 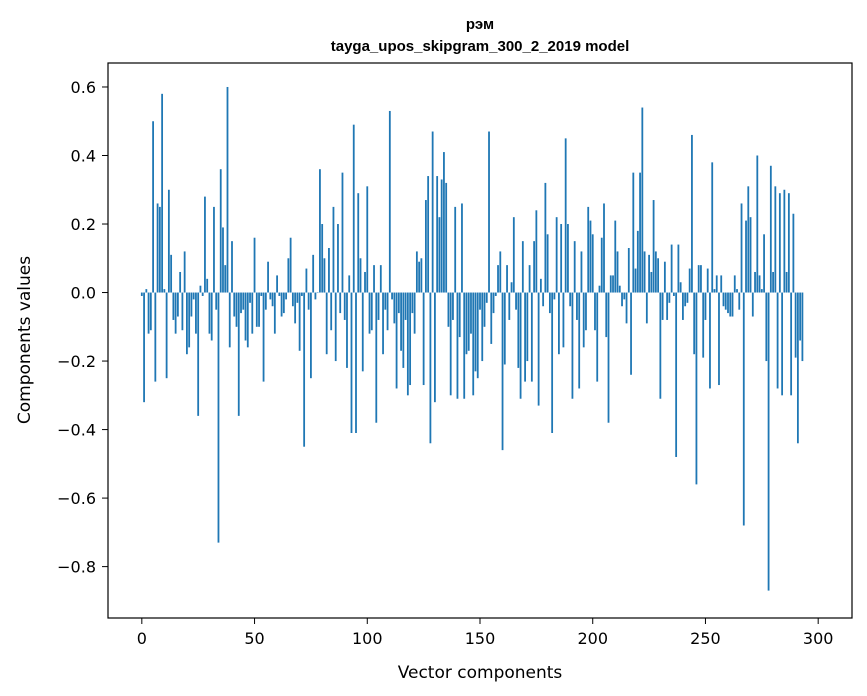 What do you see at coordinates (25, 340) in the screenshot?
I see `y-axis-label: Components values` at bounding box center [25, 340].